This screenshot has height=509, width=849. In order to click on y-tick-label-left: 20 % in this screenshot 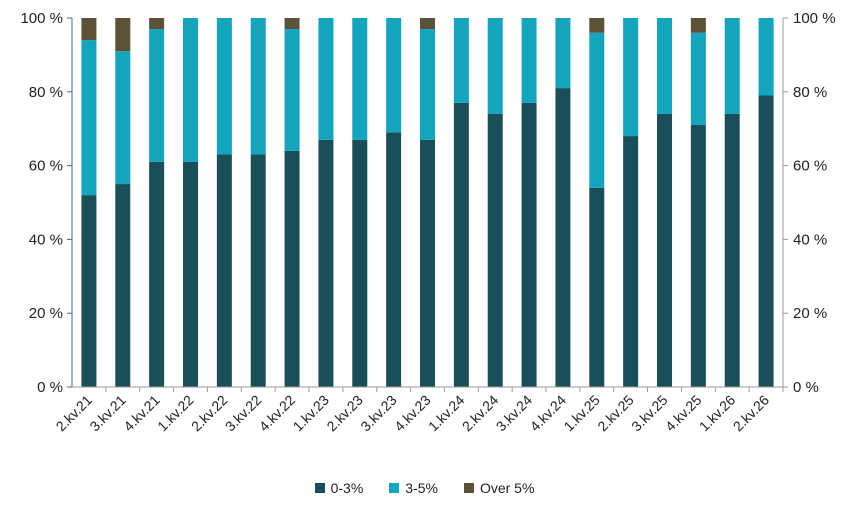, I will do `click(46, 313)`.